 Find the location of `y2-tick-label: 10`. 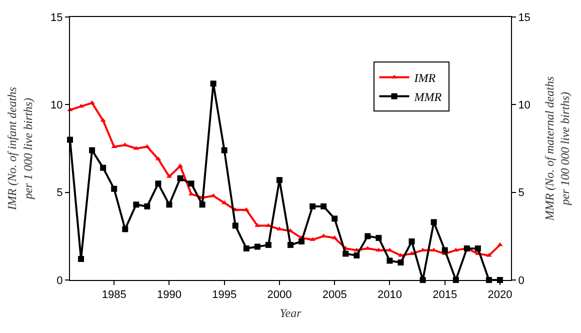

y2-tick-label: 10 is located at coordinates (524, 106).